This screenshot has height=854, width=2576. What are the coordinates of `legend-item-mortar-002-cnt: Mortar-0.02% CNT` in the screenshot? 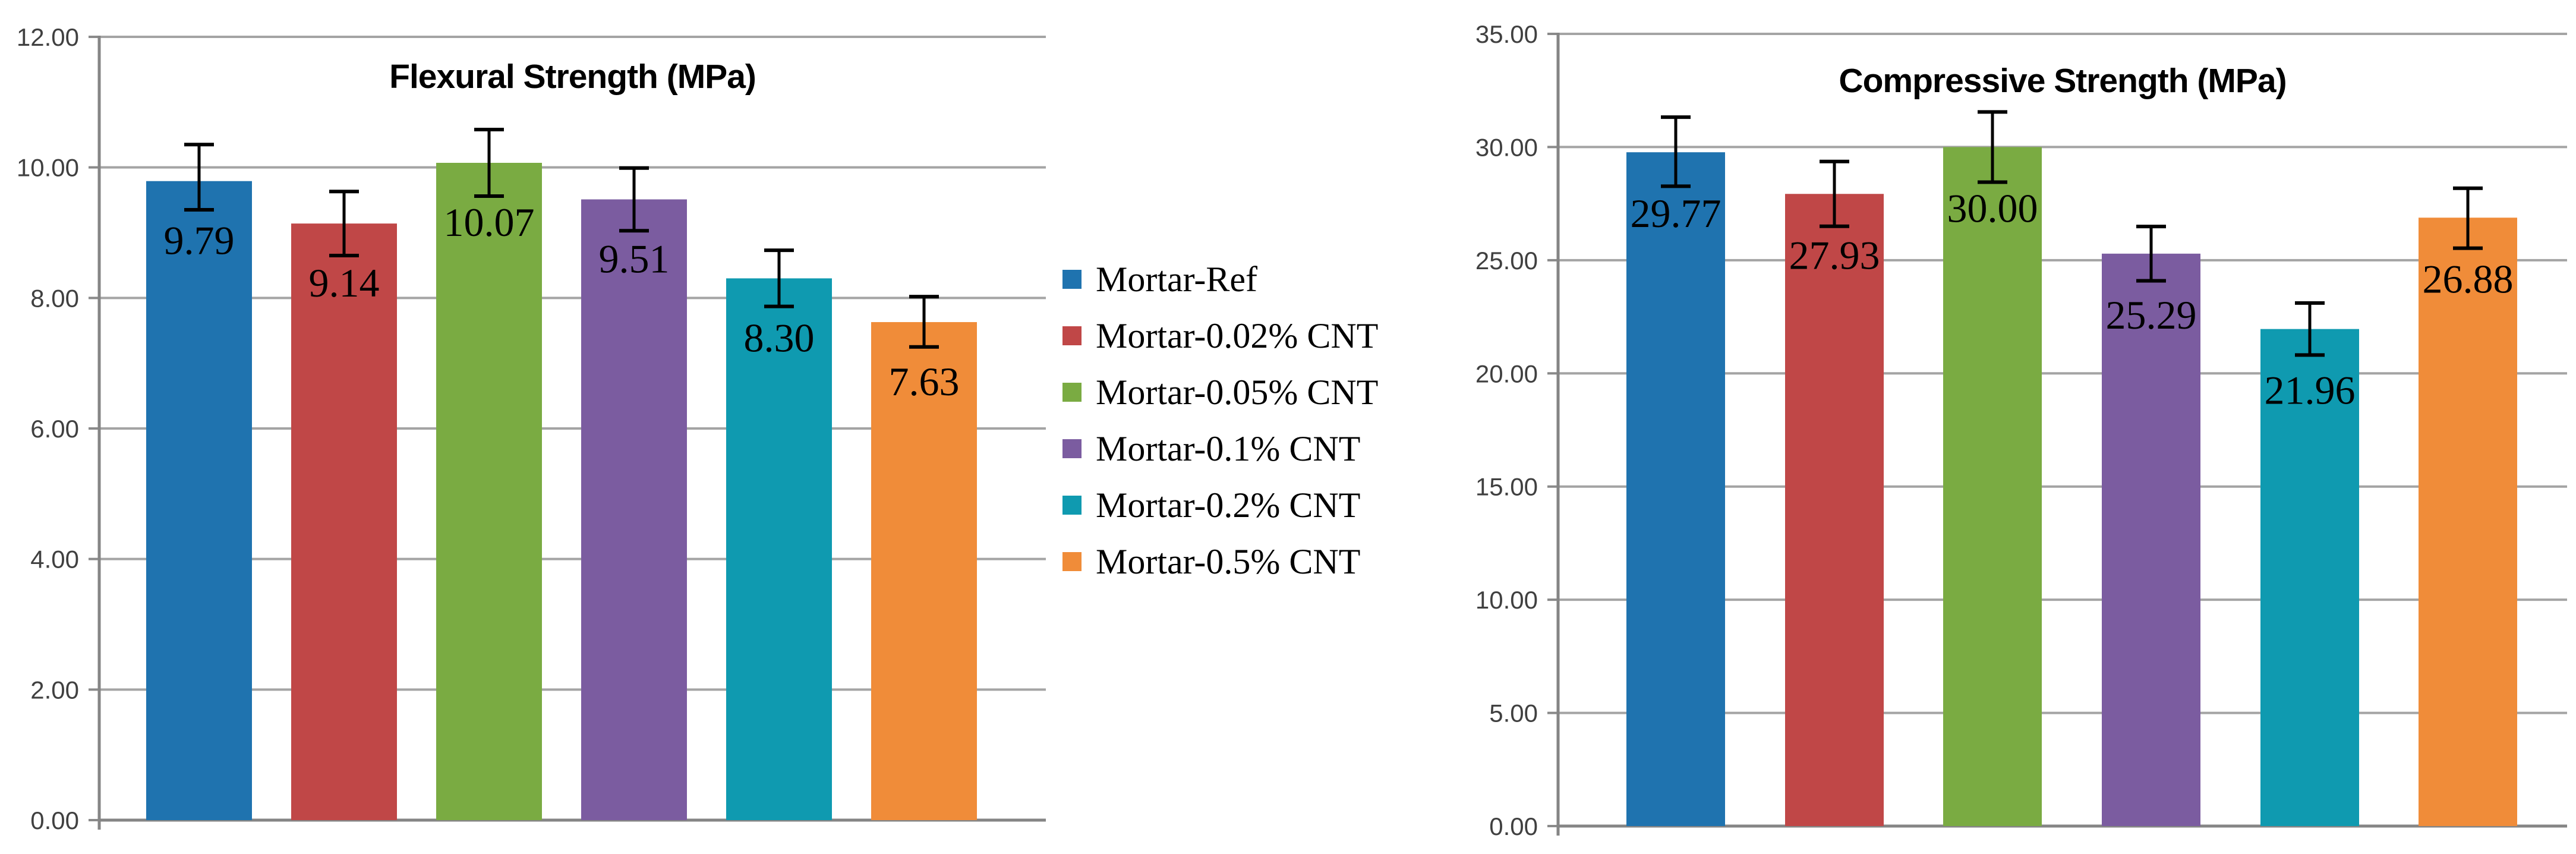 It's located at (1220, 335).